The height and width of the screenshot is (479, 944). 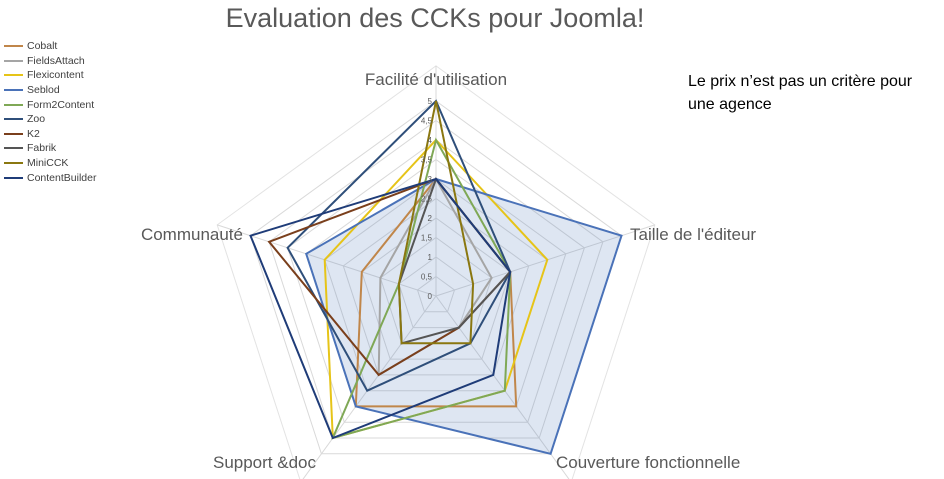 I want to click on legend-label: Flexicontent, so click(x=55, y=75).